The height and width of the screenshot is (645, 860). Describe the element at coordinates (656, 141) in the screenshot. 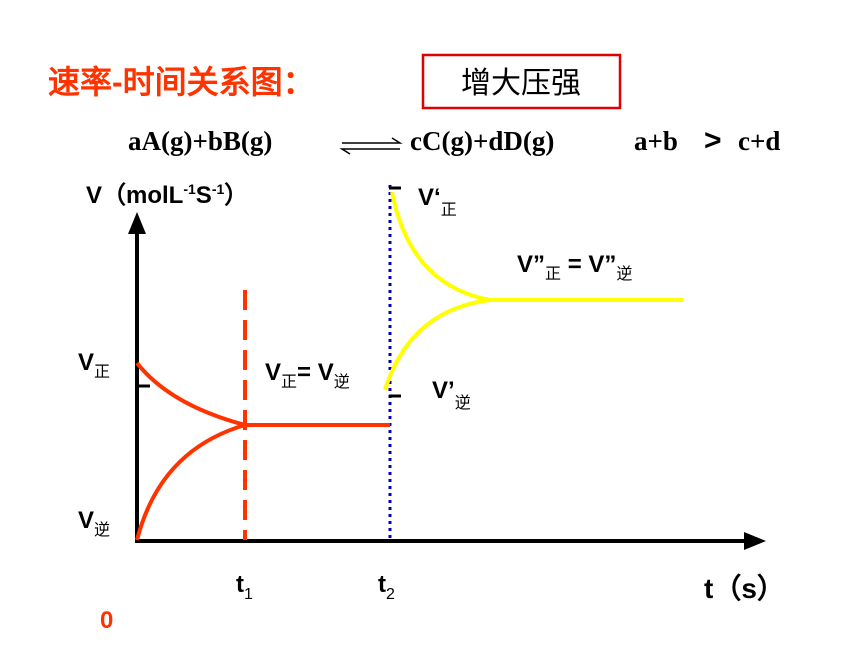

I see `equation-condition-left: a+b` at that location.